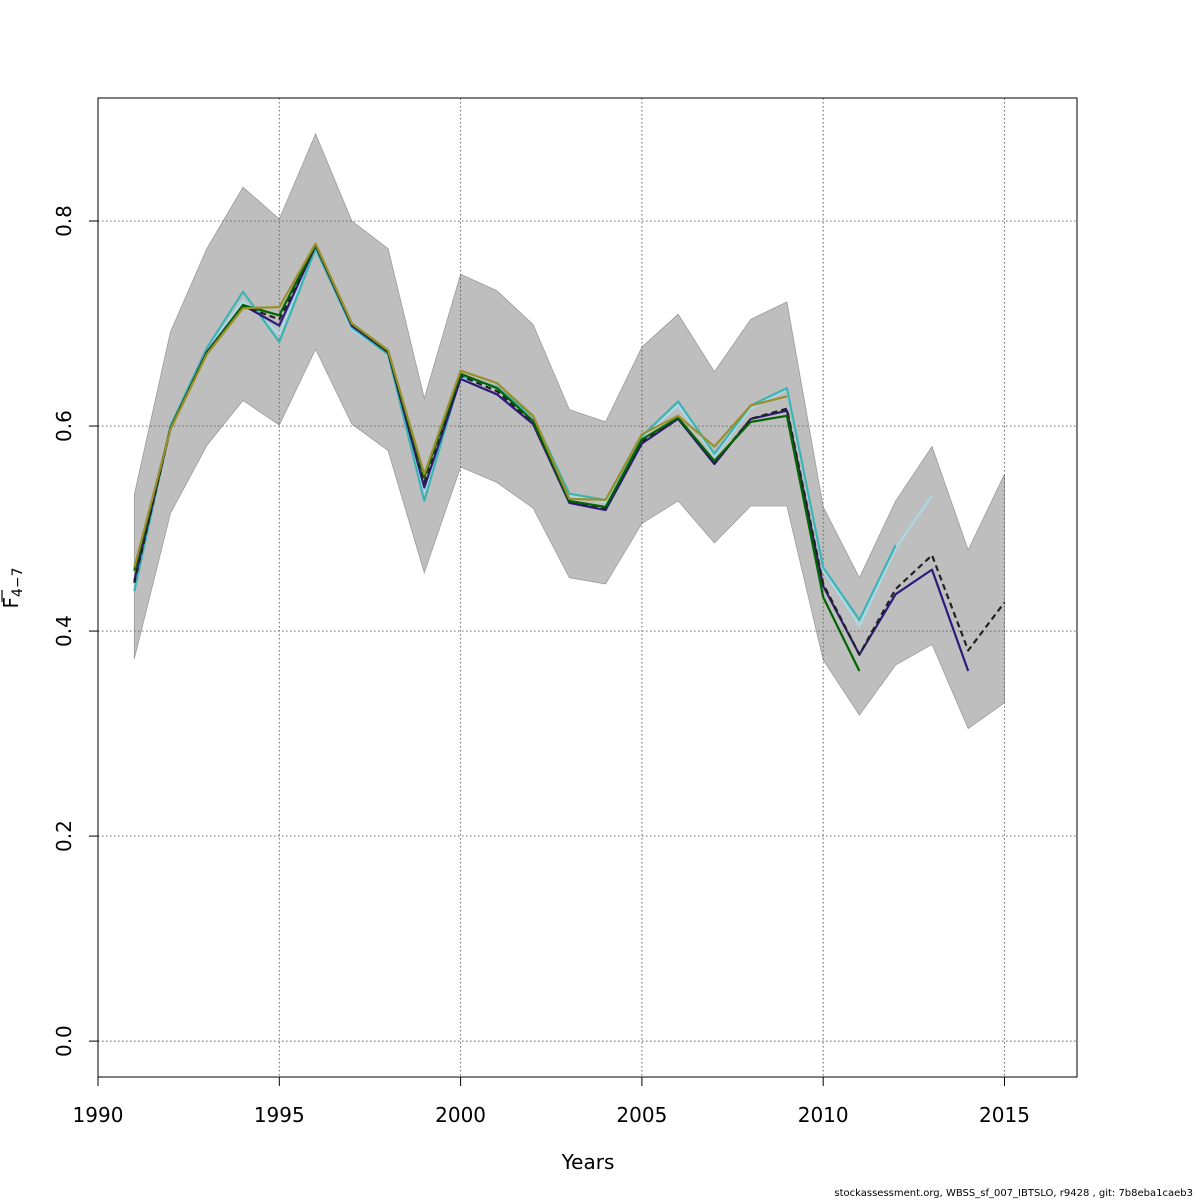 This screenshot has width=1200, height=1200. What do you see at coordinates (64, 426) in the screenshot?
I see `y-tick-label: 0.6` at bounding box center [64, 426].